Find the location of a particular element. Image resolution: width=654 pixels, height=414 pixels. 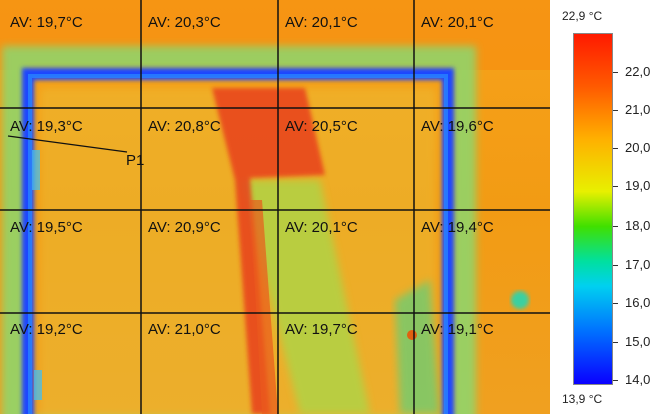

scale-max-label: 22,9 °C is located at coordinates (582, 16).